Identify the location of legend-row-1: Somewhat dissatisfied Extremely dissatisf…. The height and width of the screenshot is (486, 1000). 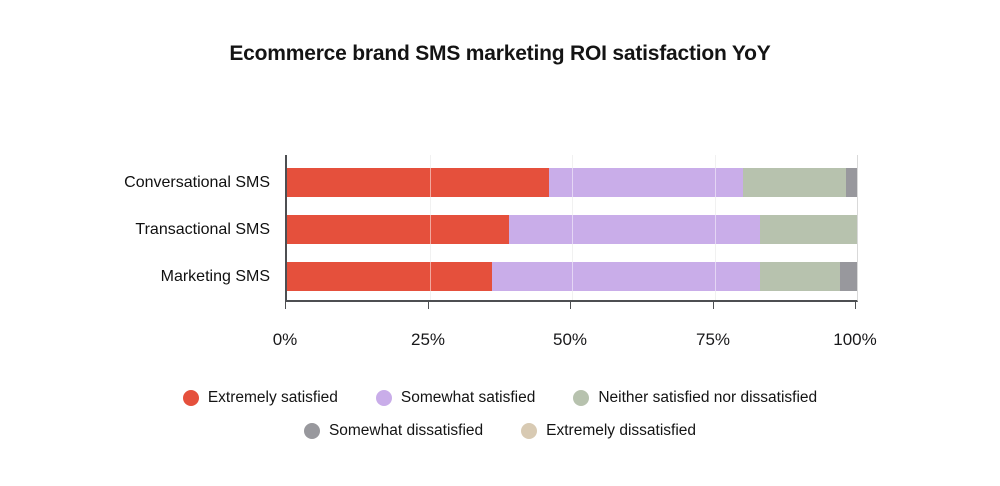
(500, 431).